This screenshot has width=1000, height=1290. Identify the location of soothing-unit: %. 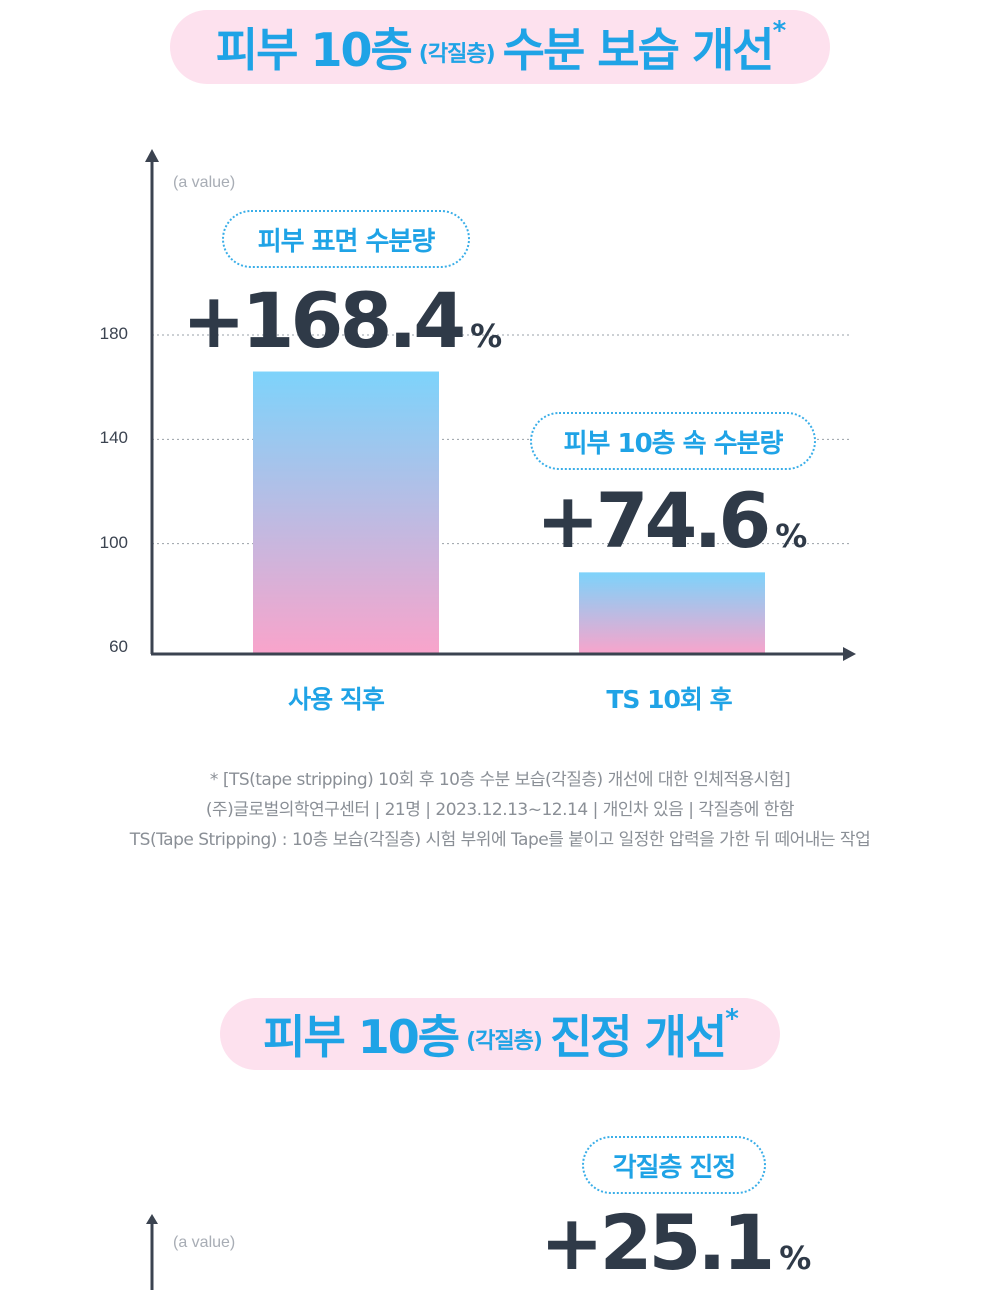
(795, 1258).